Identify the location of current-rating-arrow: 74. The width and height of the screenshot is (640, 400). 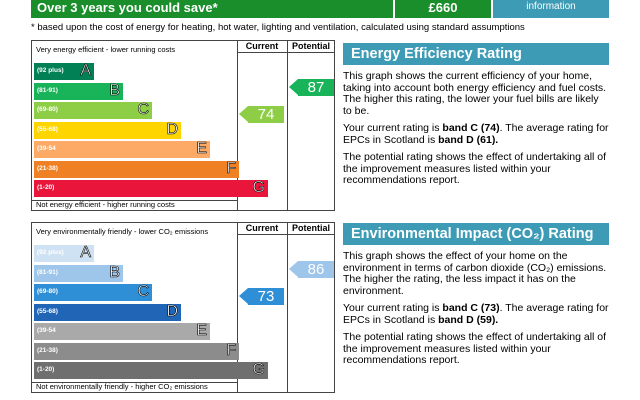
(261, 114).